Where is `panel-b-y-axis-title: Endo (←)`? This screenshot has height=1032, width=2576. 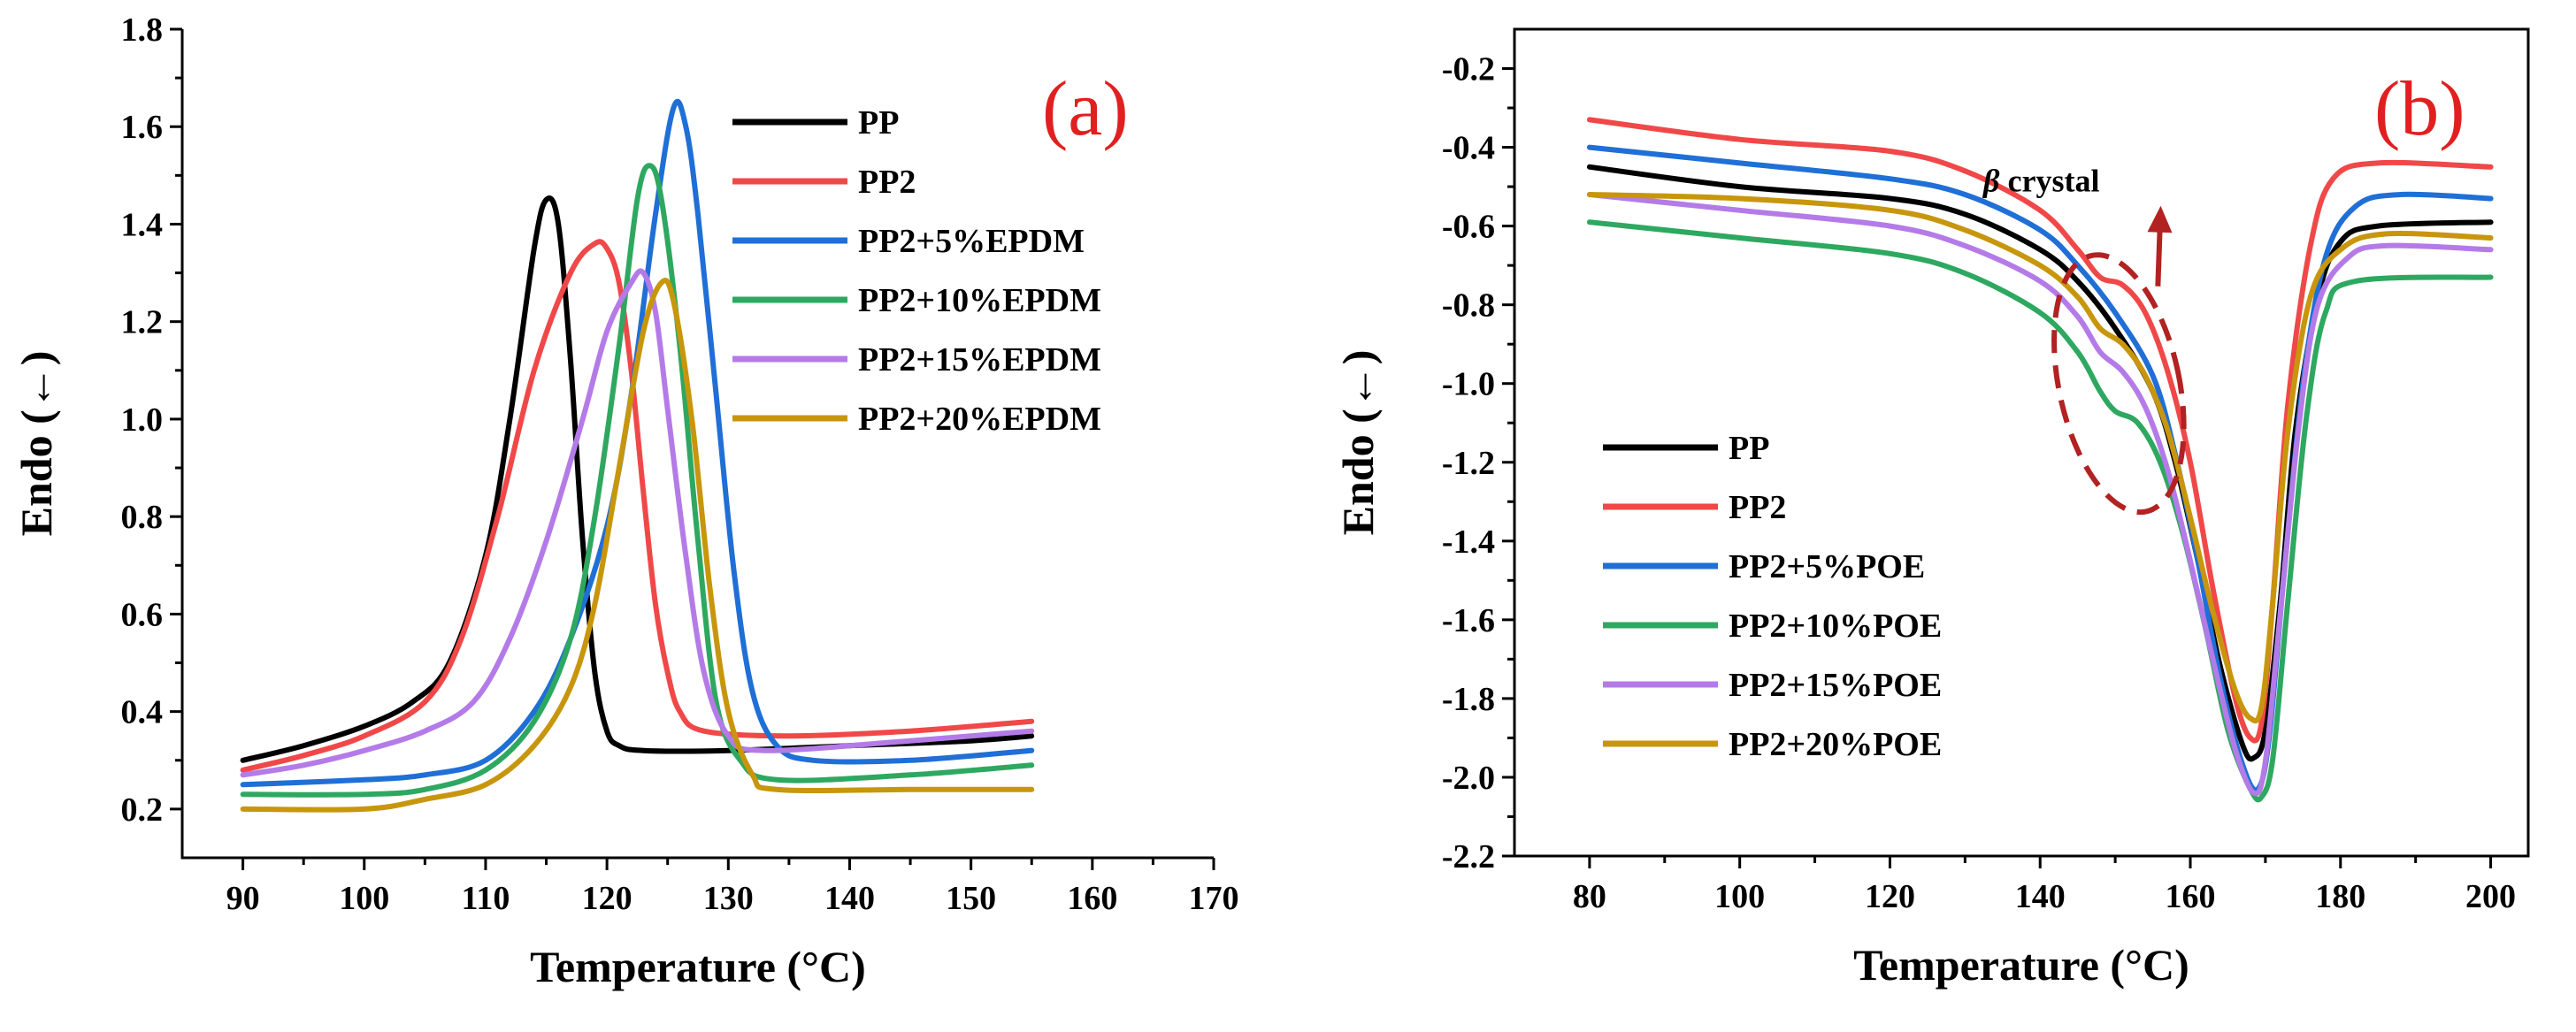 panel-b-y-axis-title: Endo (←) is located at coordinates (1358, 443).